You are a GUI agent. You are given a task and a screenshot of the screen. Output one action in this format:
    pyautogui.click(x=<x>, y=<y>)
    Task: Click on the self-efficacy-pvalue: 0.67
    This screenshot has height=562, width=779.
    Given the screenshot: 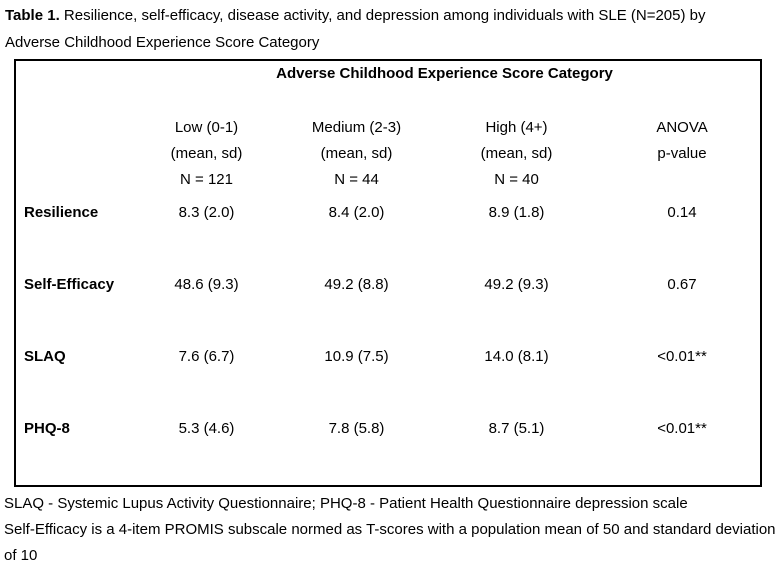 What is the action you would take?
    pyautogui.click(x=682, y=284)
    